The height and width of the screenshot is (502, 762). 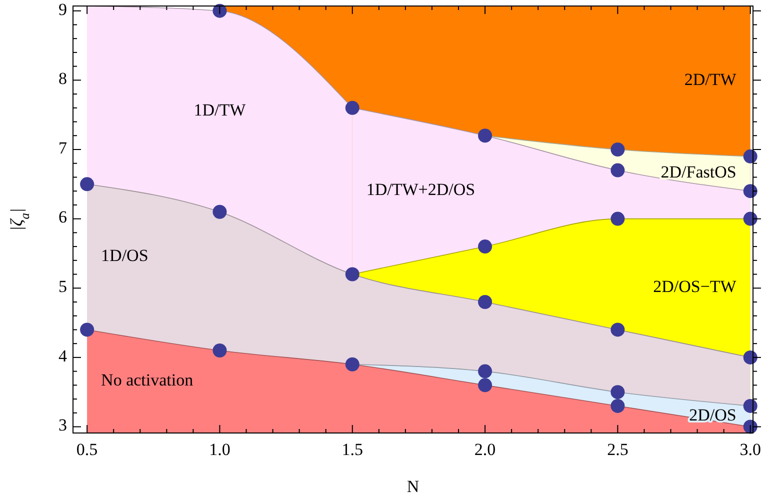 I want to click on x-tick-label: 2.0, so click(x=485, y=449).